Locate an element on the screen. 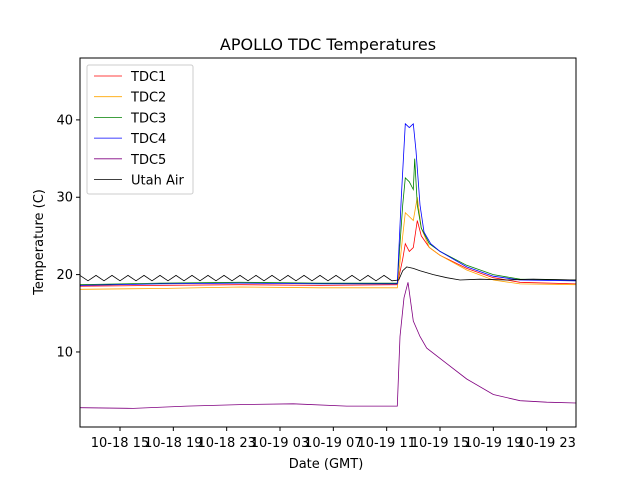 The width and height of the screenshot is (640, 484). x-tick-label: 10-19 23 is located at coordinates (546, 443).